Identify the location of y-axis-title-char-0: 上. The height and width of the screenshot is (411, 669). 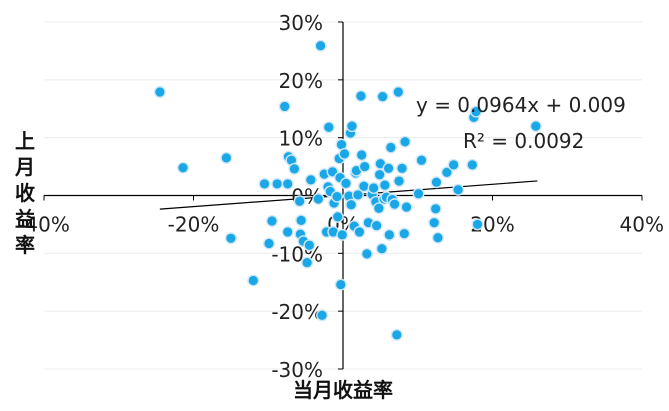
(25, 141).